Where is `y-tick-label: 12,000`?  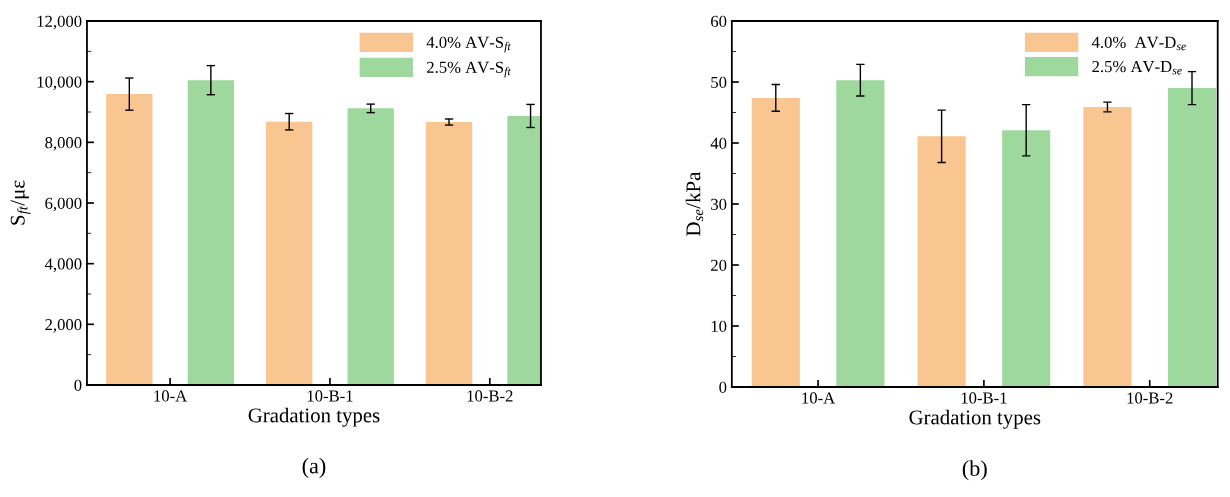
y-tick-label: 12,000 is located at coordinates (59, 22).